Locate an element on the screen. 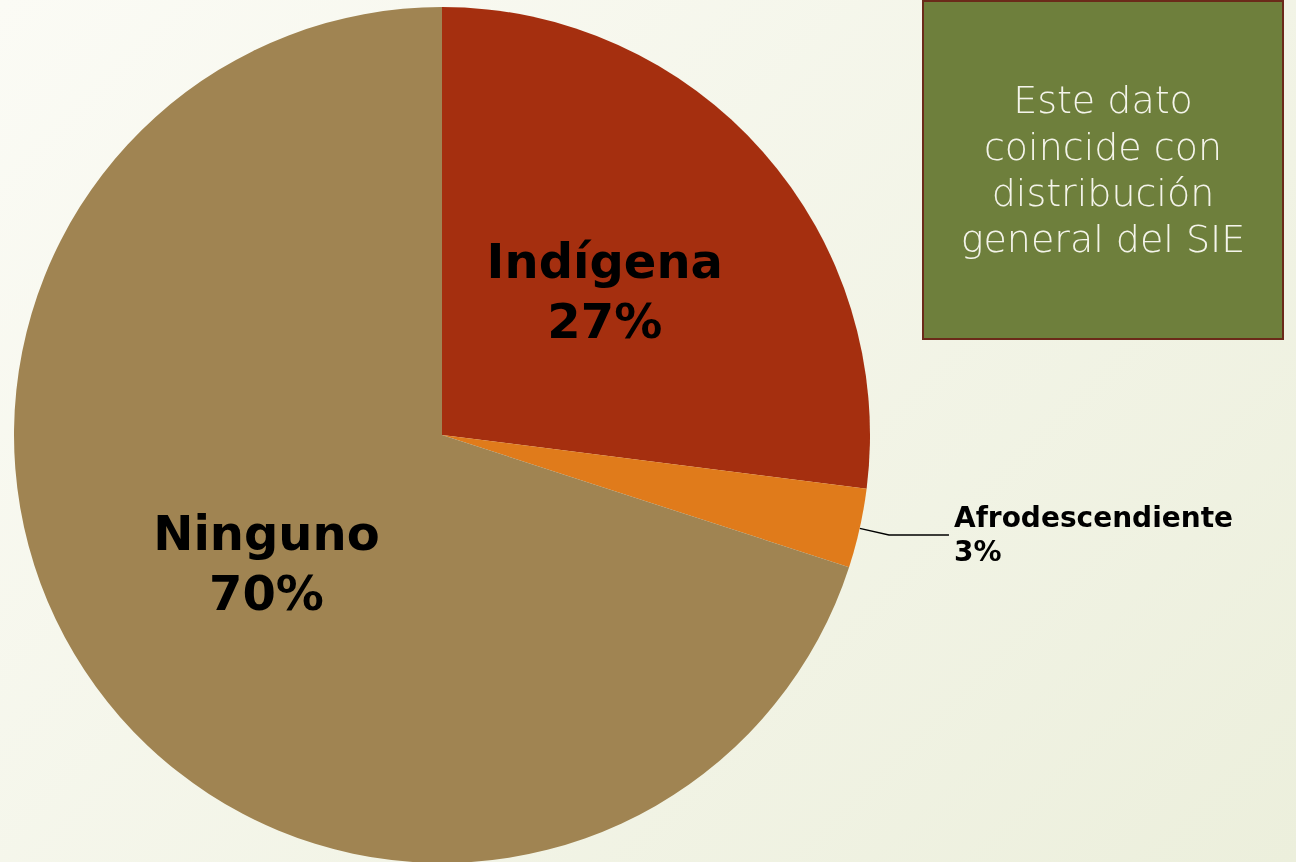 The height and width of the screenshot is (862, 1296). data-label: 3% is located at coordinates (977, 552).